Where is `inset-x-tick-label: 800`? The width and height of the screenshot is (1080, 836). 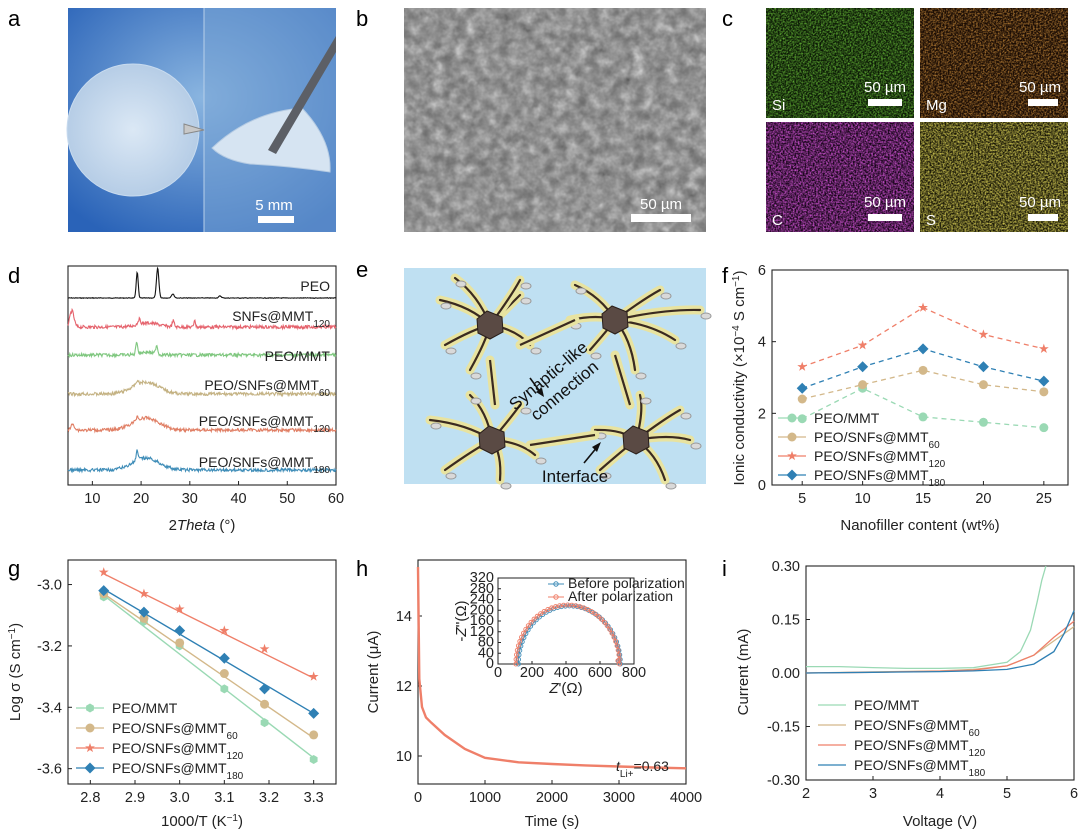
inset-x-tick-label: 800 is located at coordinates (634, 673).